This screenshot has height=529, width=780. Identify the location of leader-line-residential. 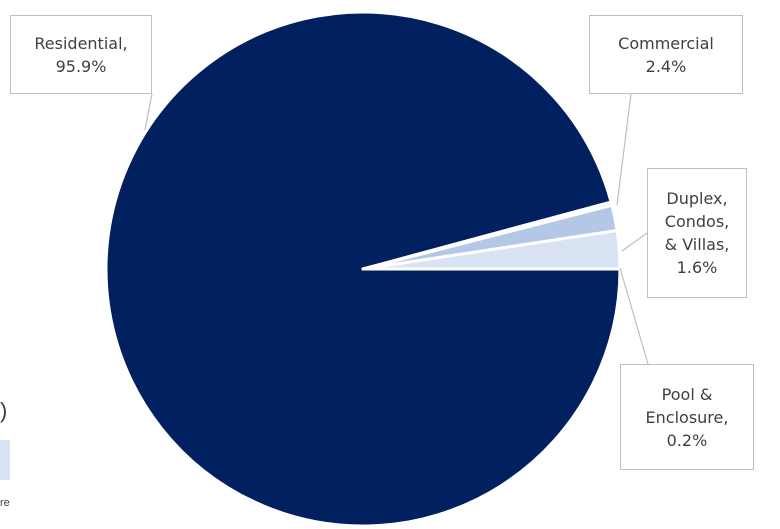
(148, 112).